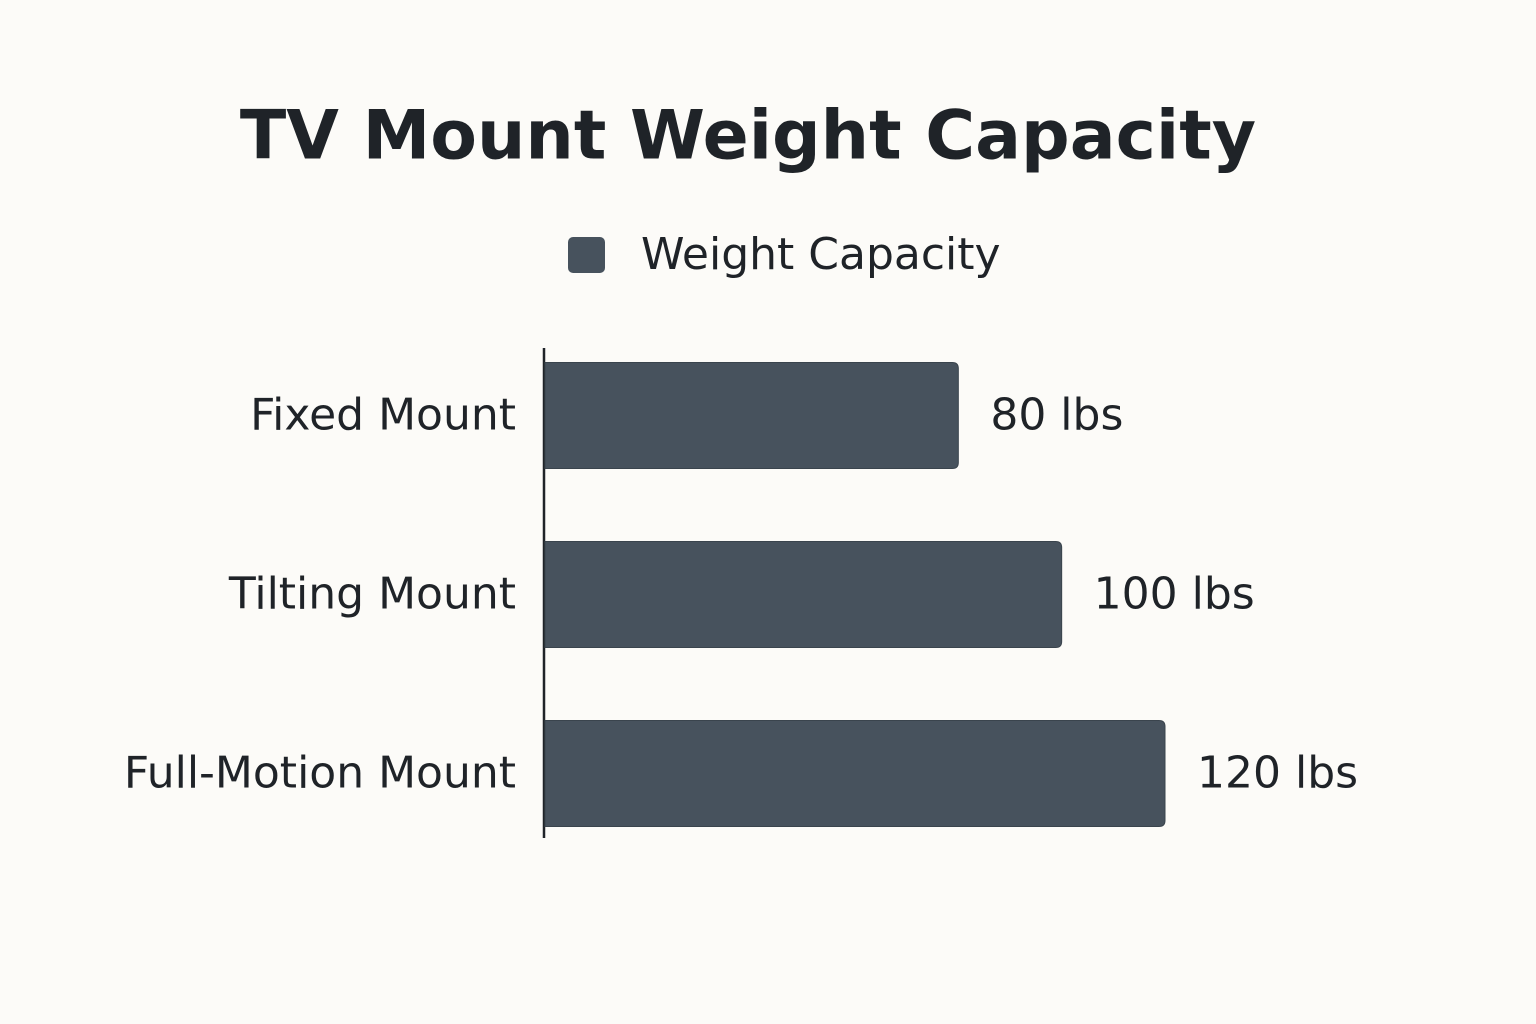 The image size is (1536, 1024). Describe the element at coordinates (1056, 415) in the screenshot. I see `value-label: 80 lbs` at that location.